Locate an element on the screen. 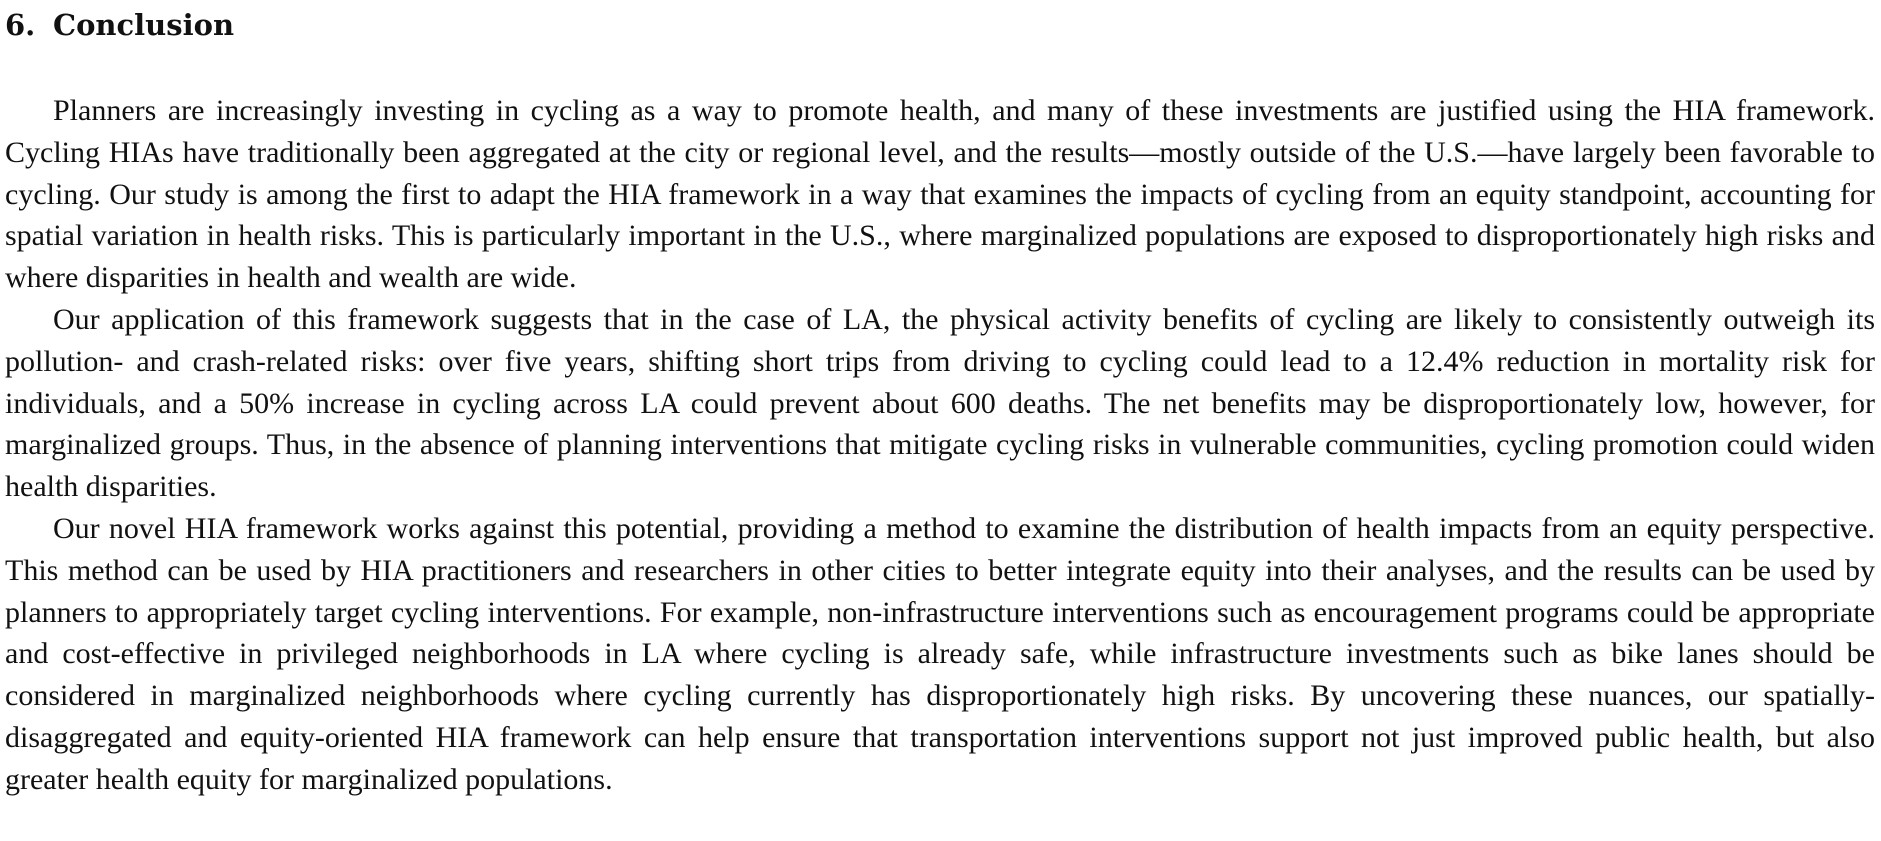 Image resolution: width=1881 pixels, height=841 pixels. section-heading: 6. Conclusion is located at coordinates (940, 21).